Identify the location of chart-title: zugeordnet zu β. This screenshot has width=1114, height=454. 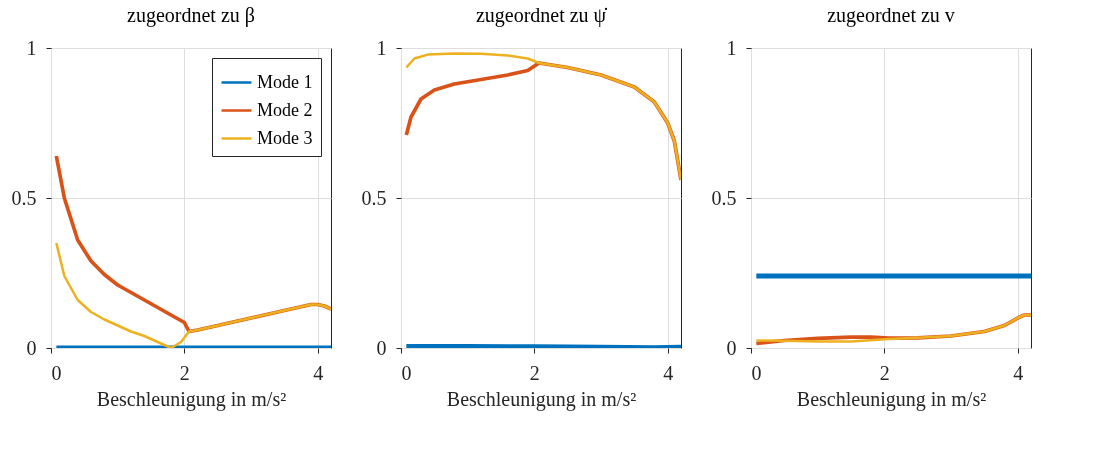
(191, 15).